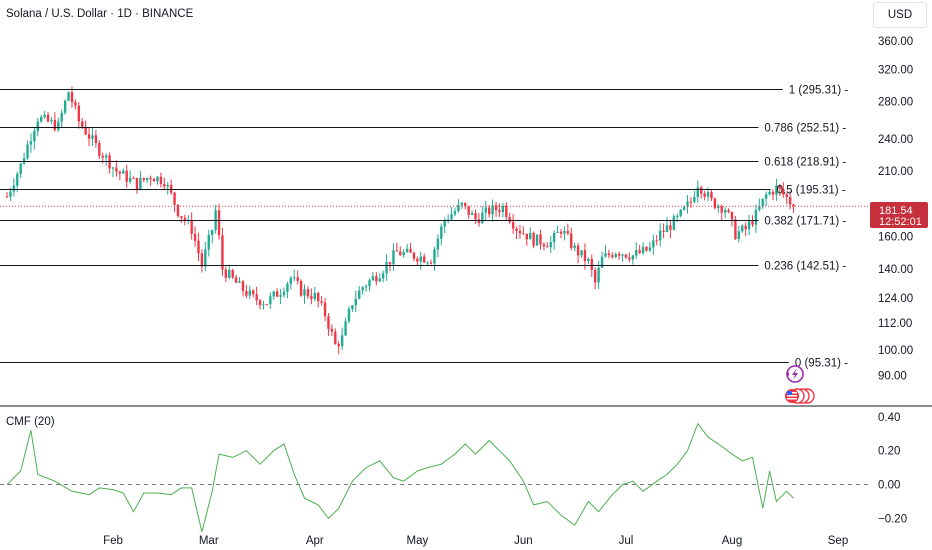  Describe the element at coordinates (889, 418) in the screenshot. I see `cmf-tick-label: 0.40` at that location.